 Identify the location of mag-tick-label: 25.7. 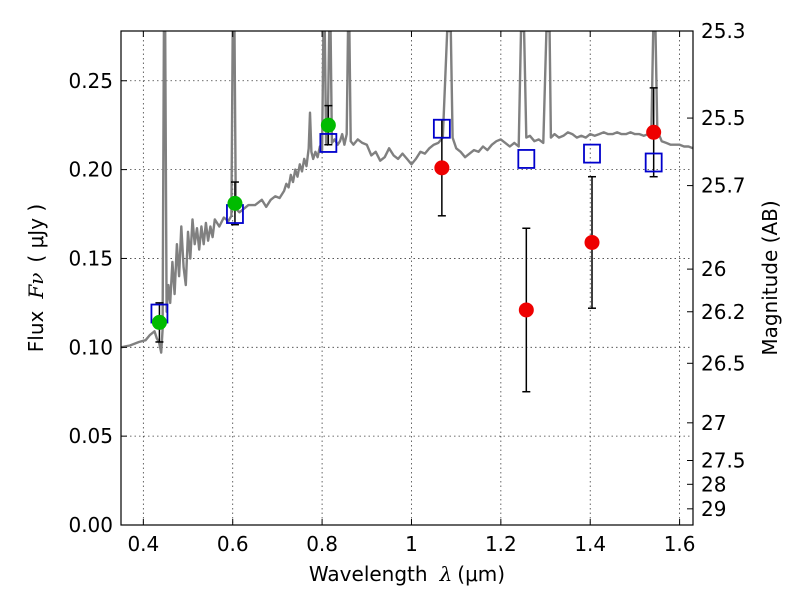
(723, 186).